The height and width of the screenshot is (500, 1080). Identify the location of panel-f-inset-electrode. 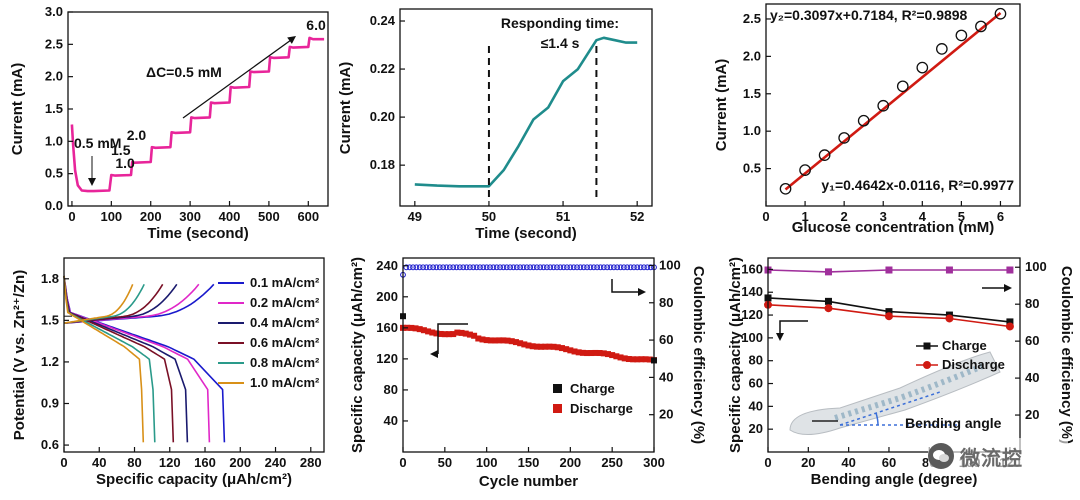
(910, 391).